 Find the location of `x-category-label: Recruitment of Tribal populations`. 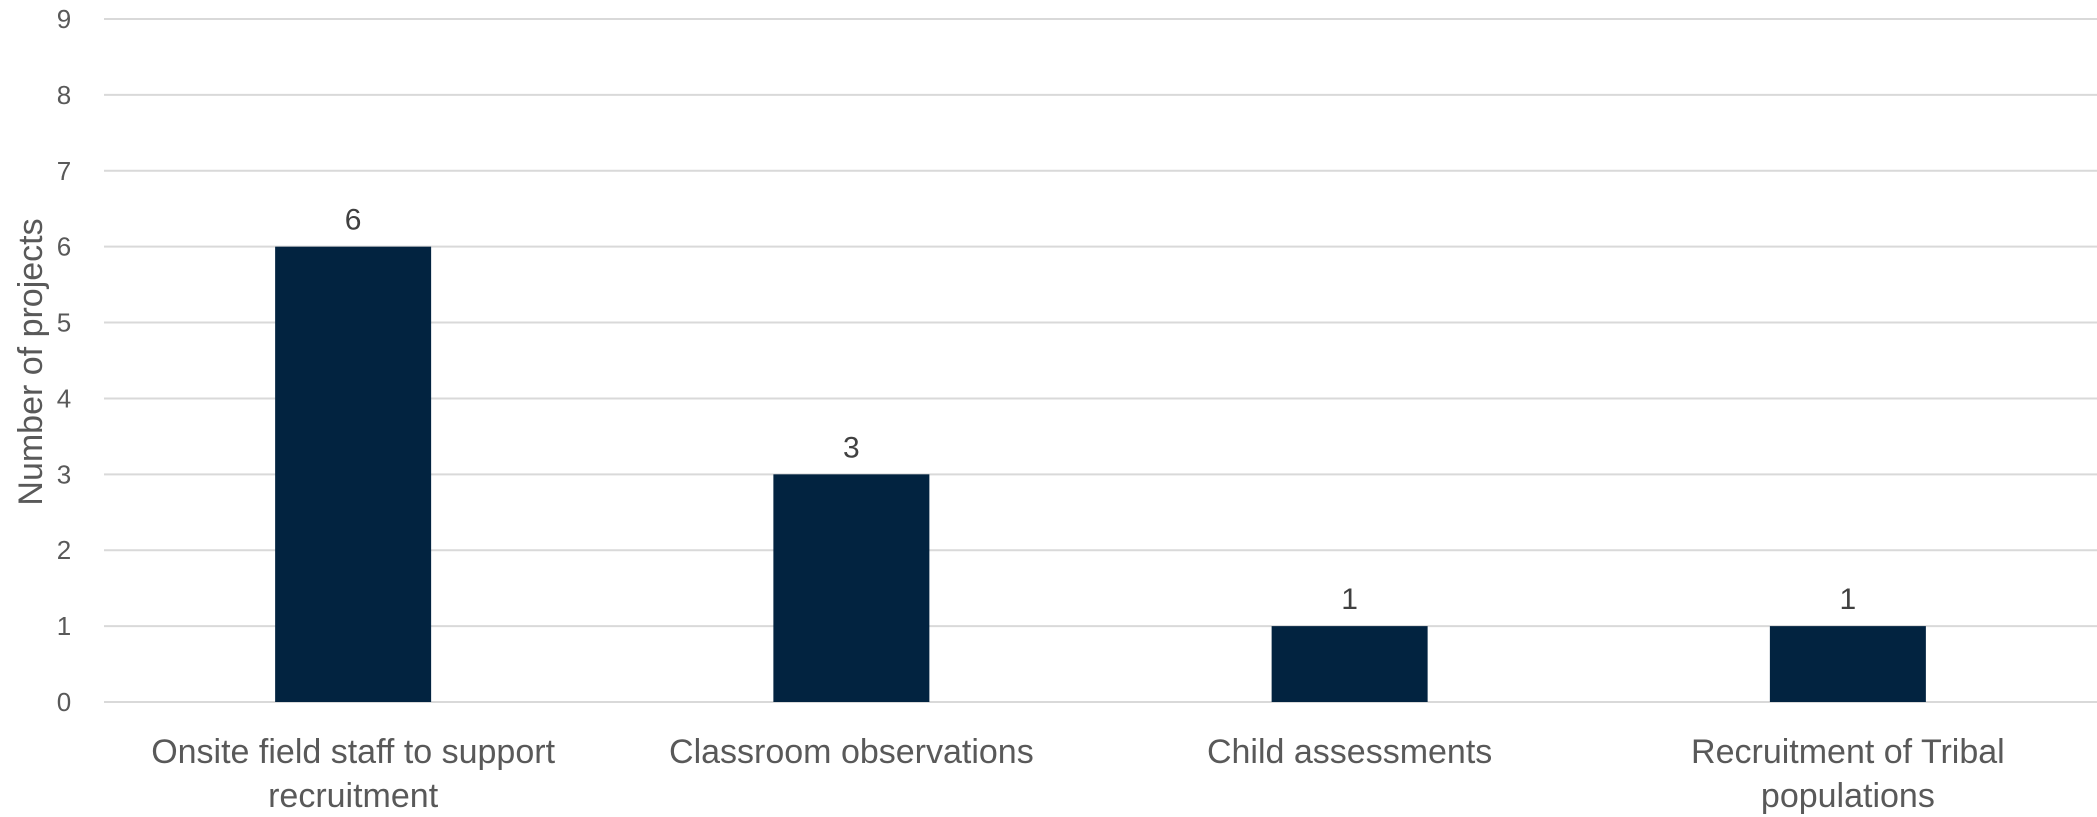

x-category-label: Recruitment of Tribal populations is located at coordinates (1848, 774).